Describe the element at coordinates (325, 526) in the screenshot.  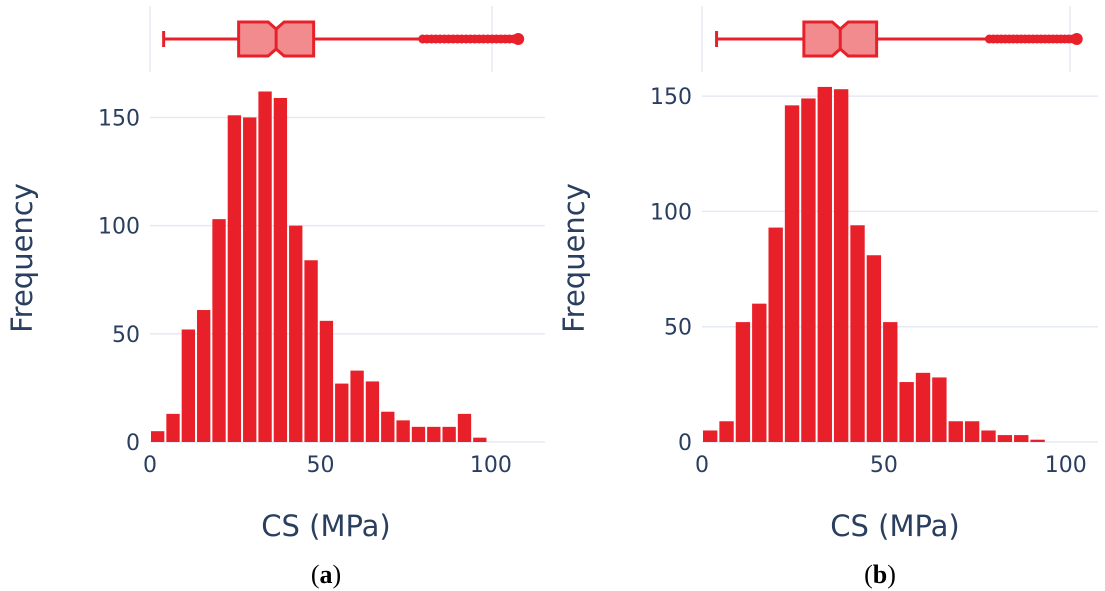
I see `x-axis-title-a: CS (MPa)` at that location.